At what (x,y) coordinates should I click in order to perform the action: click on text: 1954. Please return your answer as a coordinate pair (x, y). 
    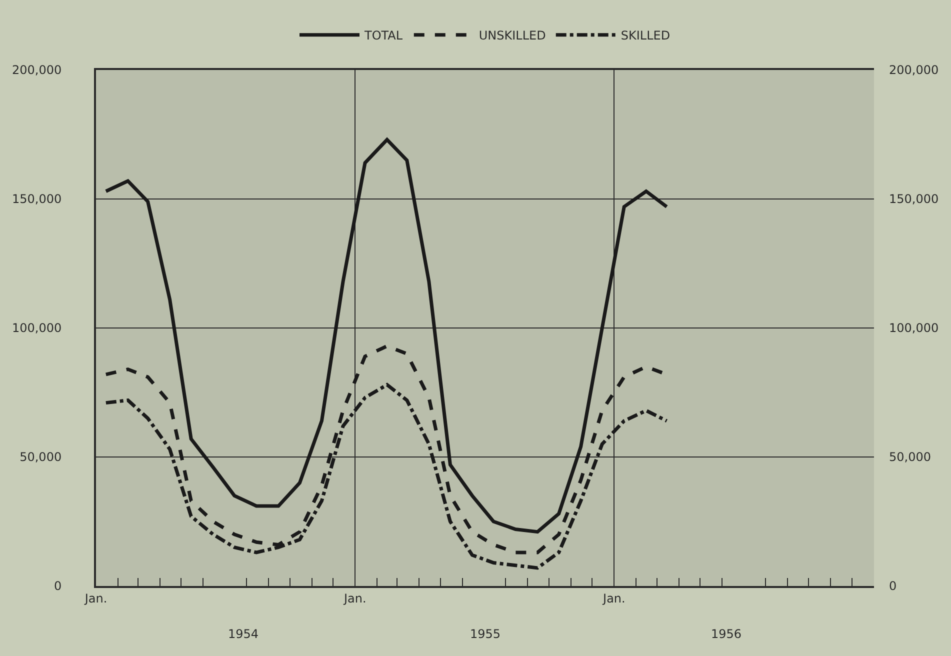
    Looking at the image, I should click on (243, 634).